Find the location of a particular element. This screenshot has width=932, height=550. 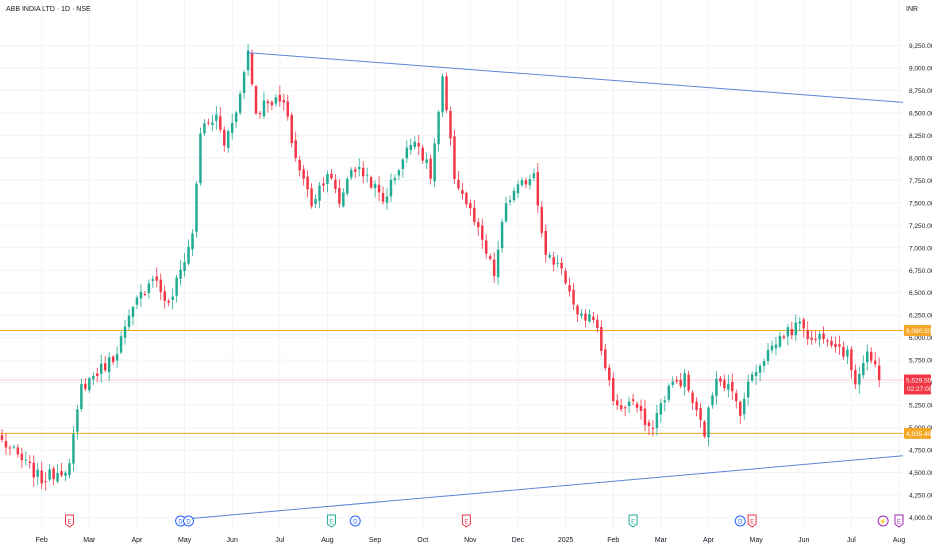

y-tick-label: 5,250.00 is located at coordinates (920, 406).